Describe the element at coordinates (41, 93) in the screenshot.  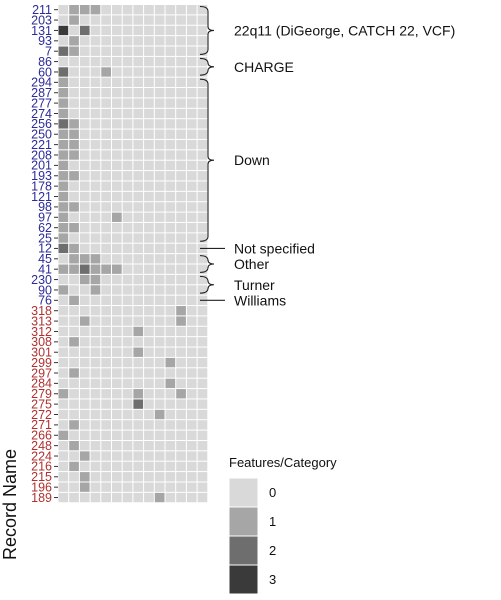
I see `row-label: 287` at that location.